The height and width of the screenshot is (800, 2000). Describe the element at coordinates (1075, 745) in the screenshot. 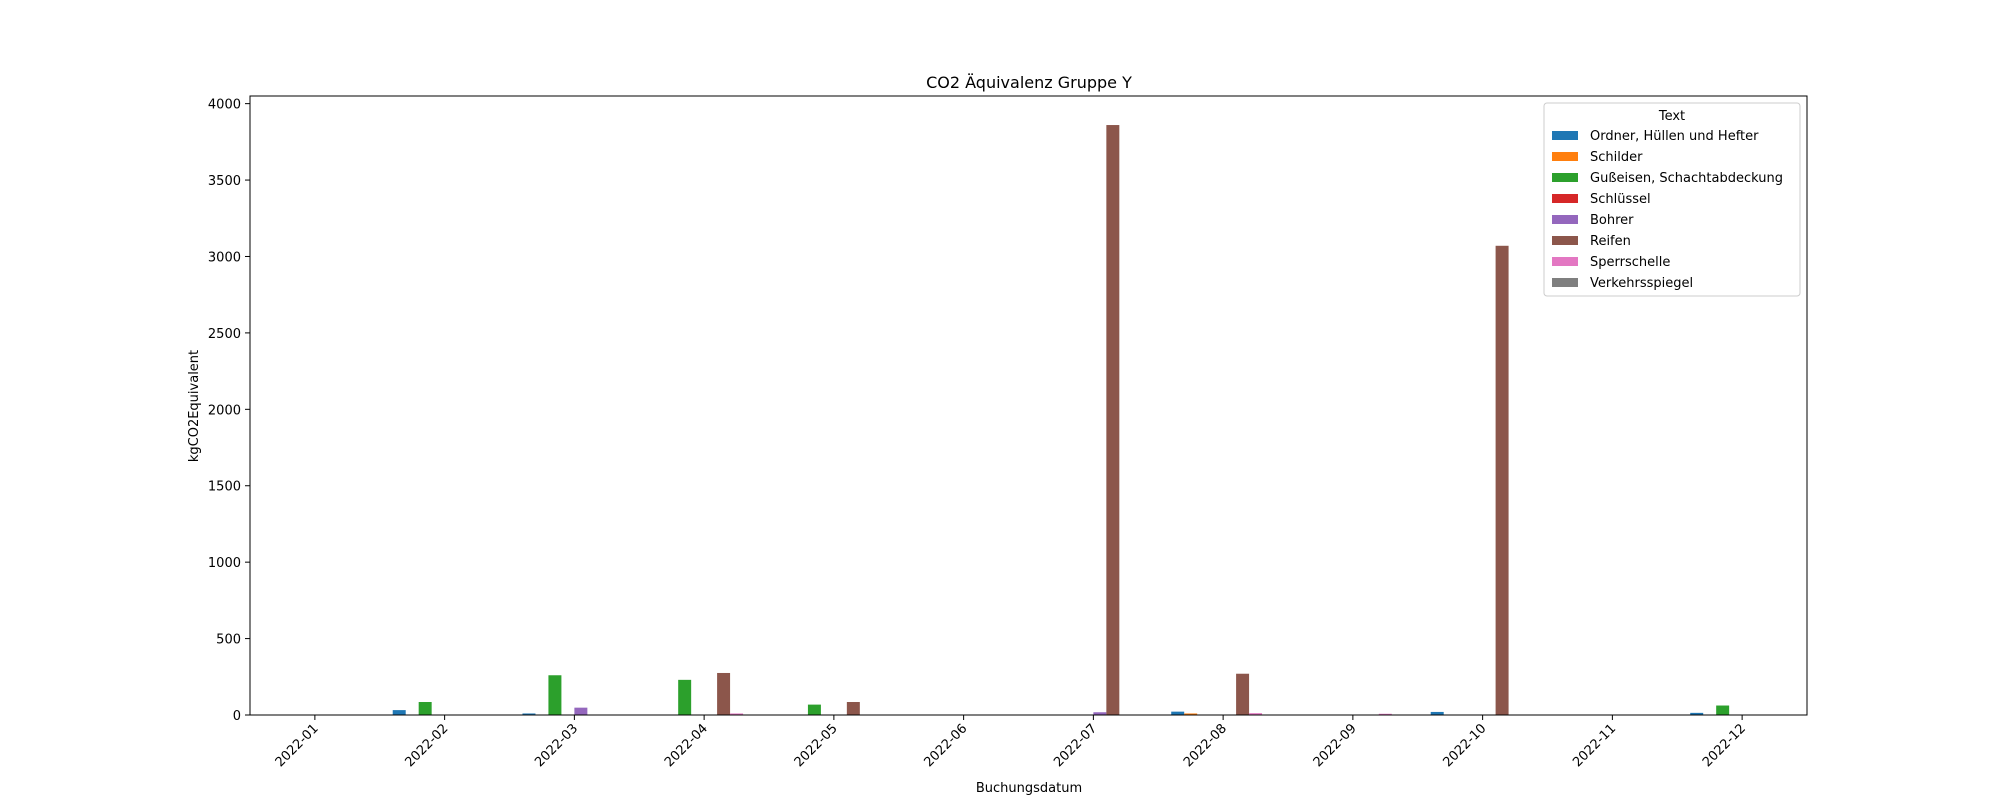

I see `x-tick-label: 2022-07` at that location.